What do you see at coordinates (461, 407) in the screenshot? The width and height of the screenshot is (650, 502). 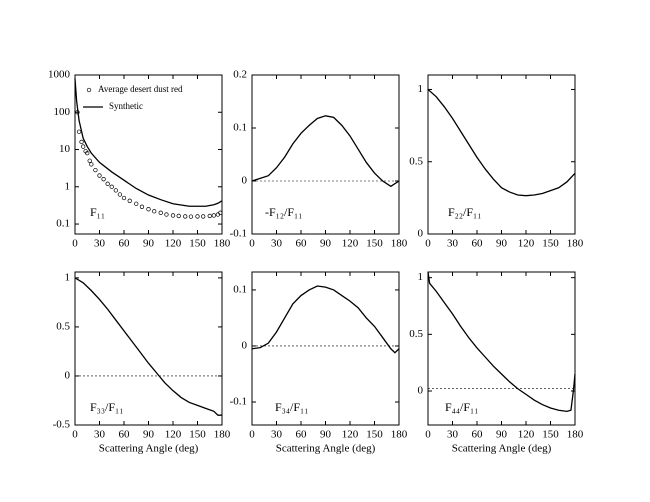 I see `panel-label: F₄₄/F₁₁` at bounding box center [461, 407].